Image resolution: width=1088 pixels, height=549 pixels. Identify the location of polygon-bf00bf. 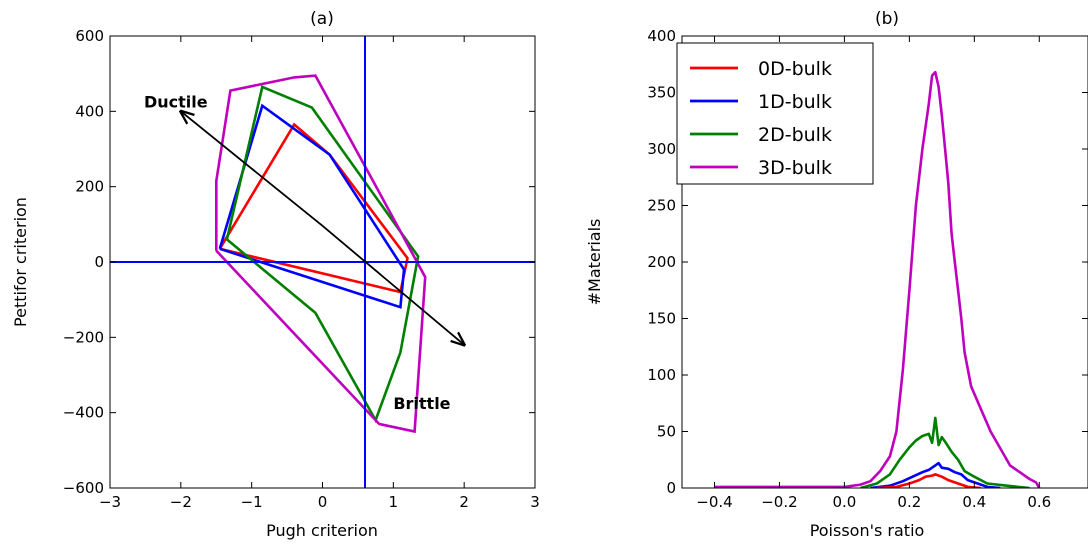
(321, 254).